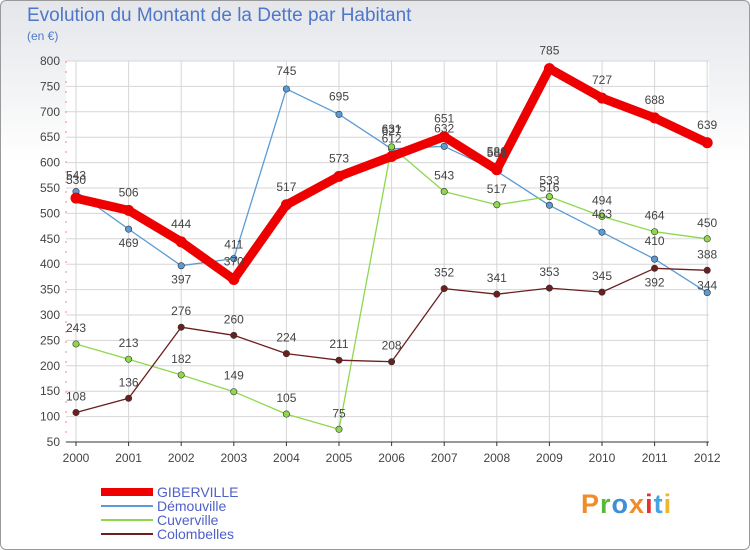 The width and height of the screenshot is (750, 550). What do you see at coordinates (76, 176) in the screenshot?
I see `data-label-demouville: 543` at bounding box center [76, 176].